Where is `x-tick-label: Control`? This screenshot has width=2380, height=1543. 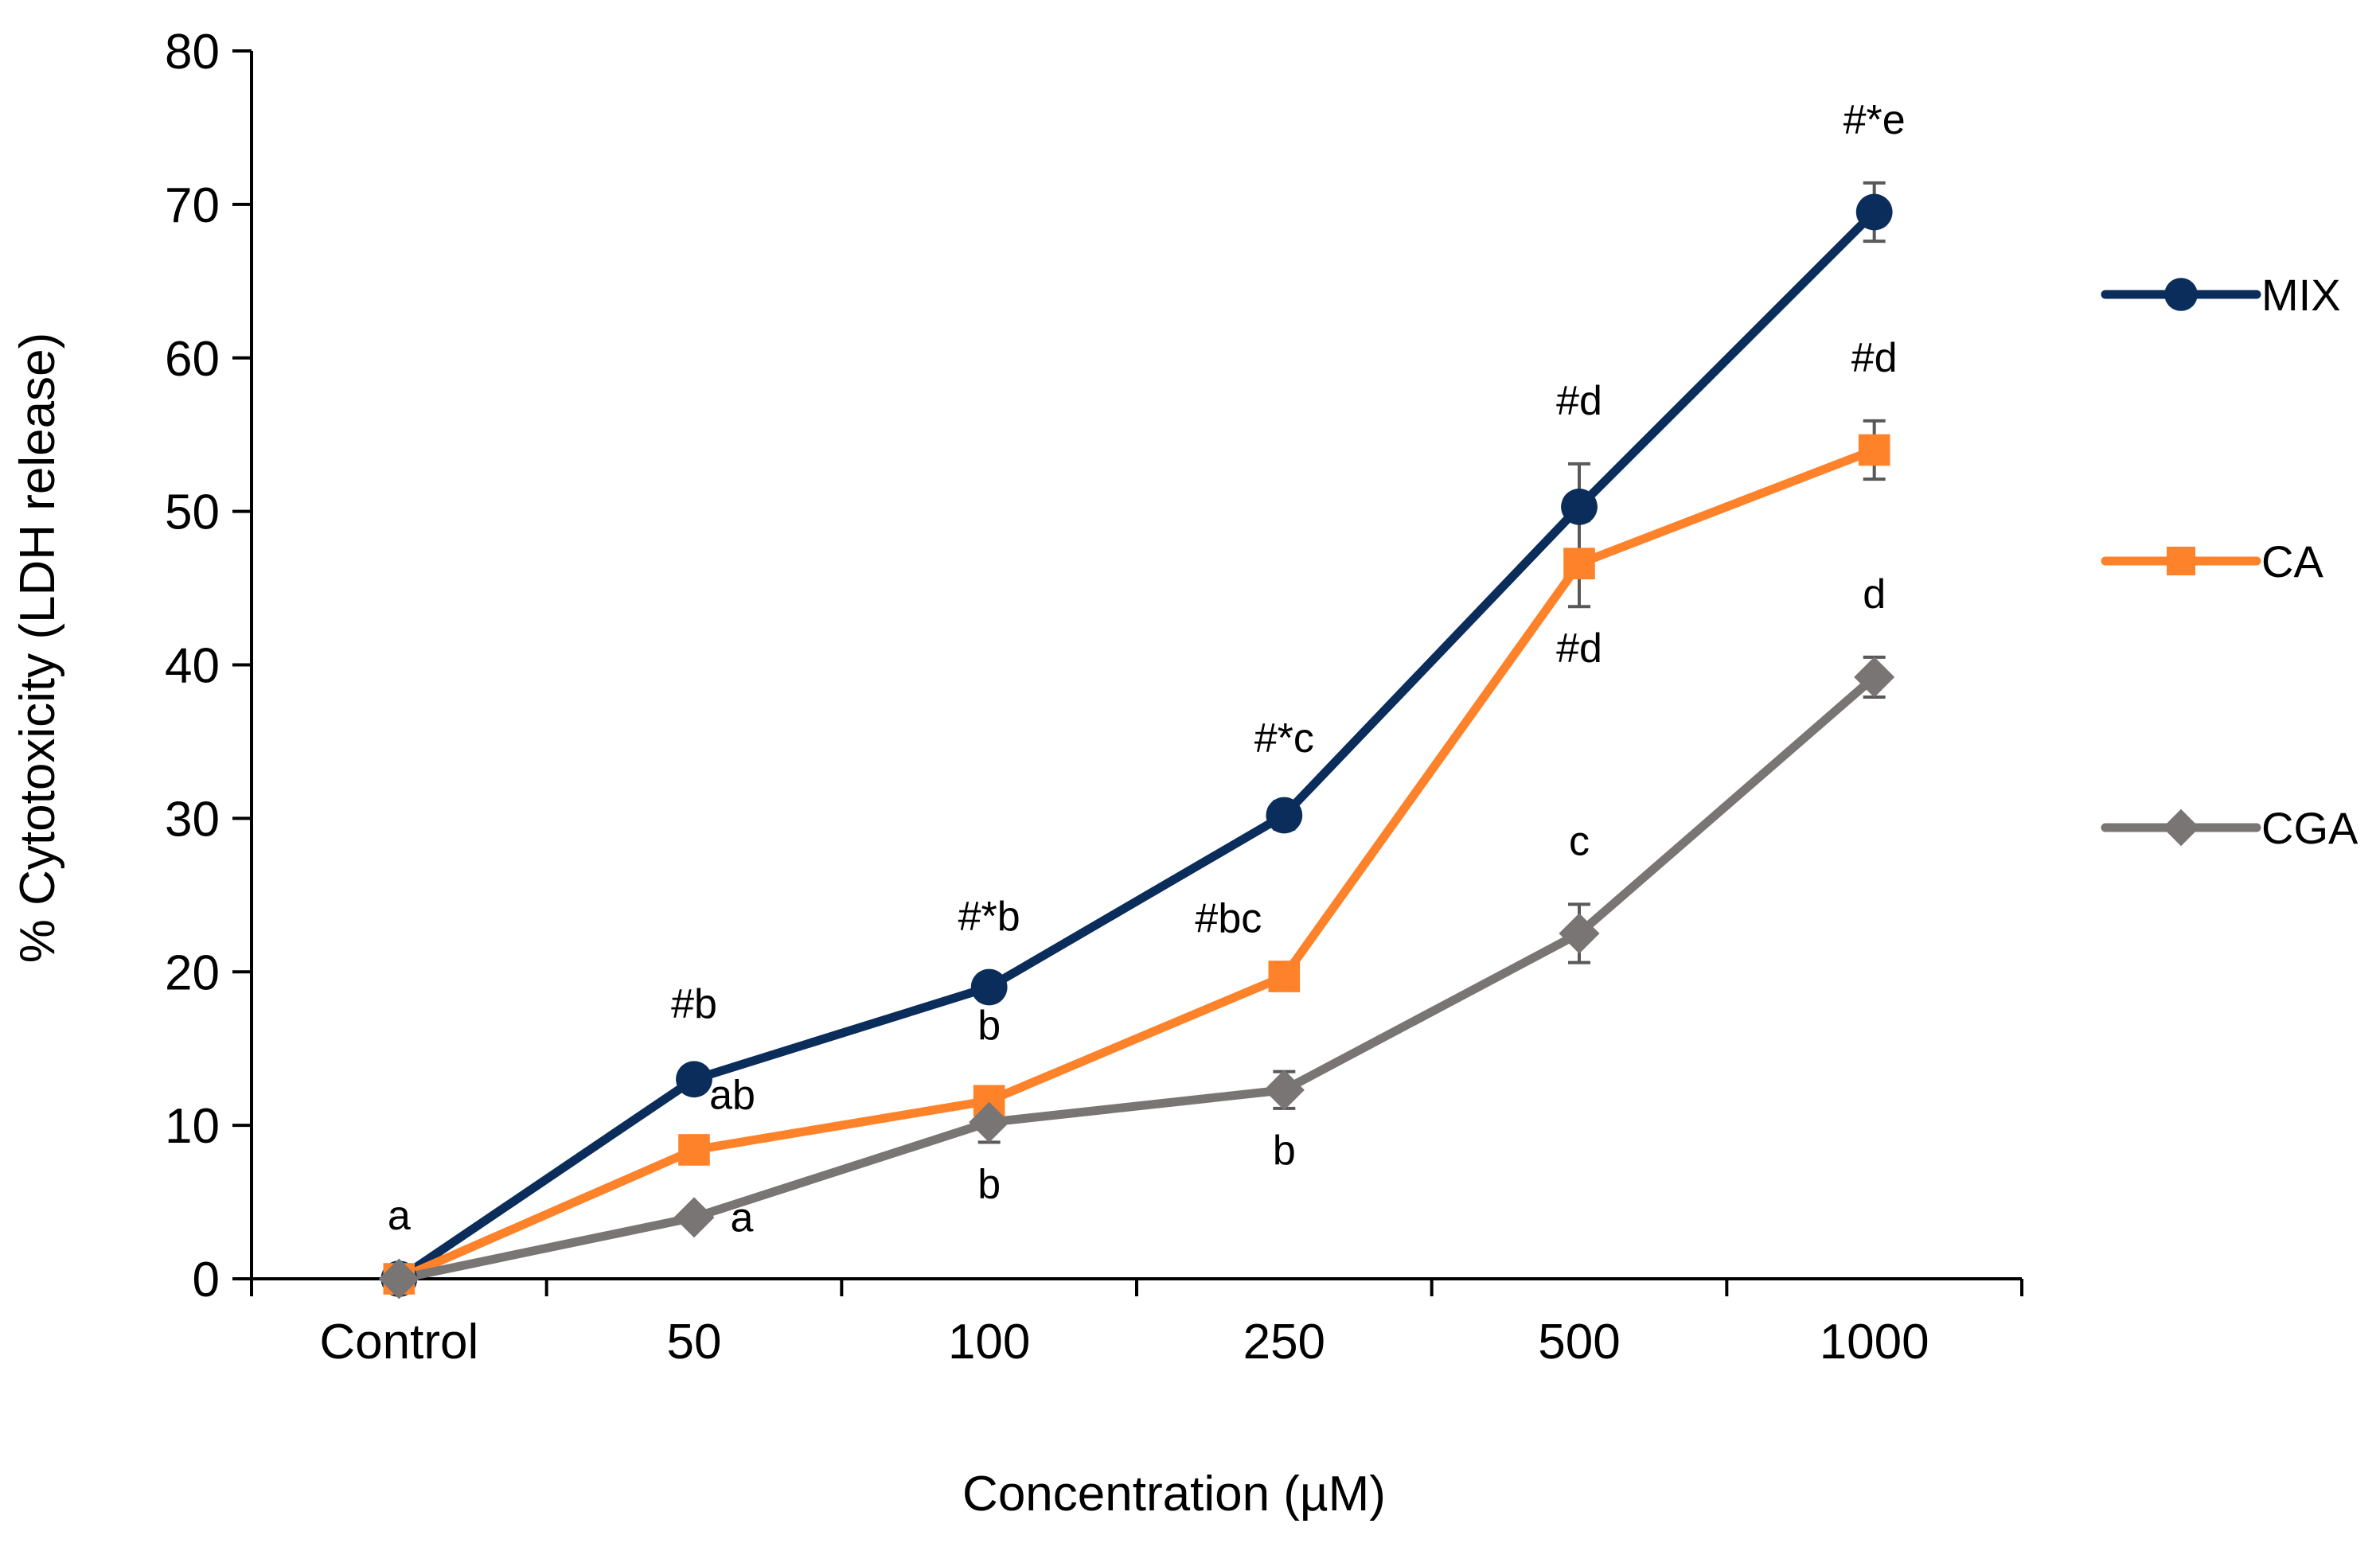 x-tick-label: Control is located at coordinates (398, 1342).